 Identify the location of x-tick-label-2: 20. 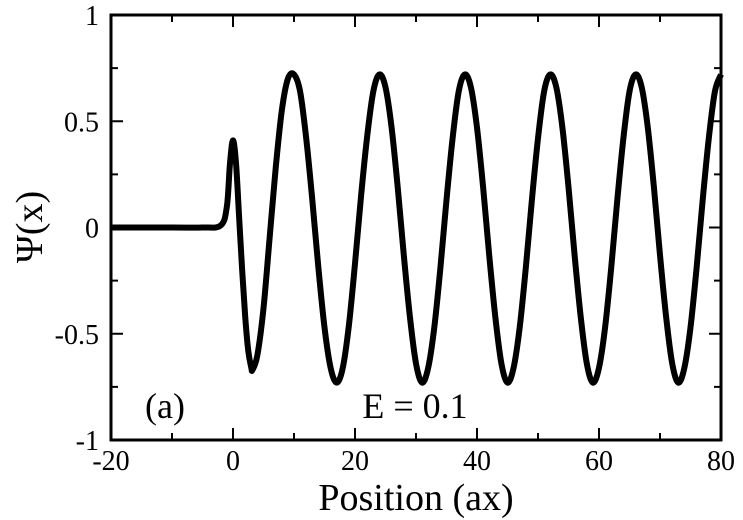
(355, 461).